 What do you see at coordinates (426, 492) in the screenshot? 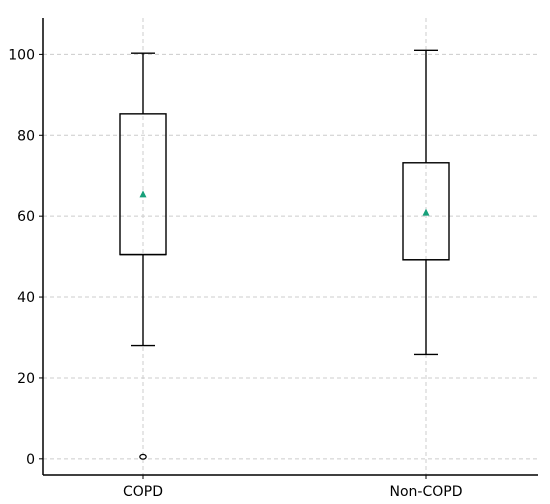
I see `x-tick-label-1: Non-COPD` at bounding box center [426, 492].